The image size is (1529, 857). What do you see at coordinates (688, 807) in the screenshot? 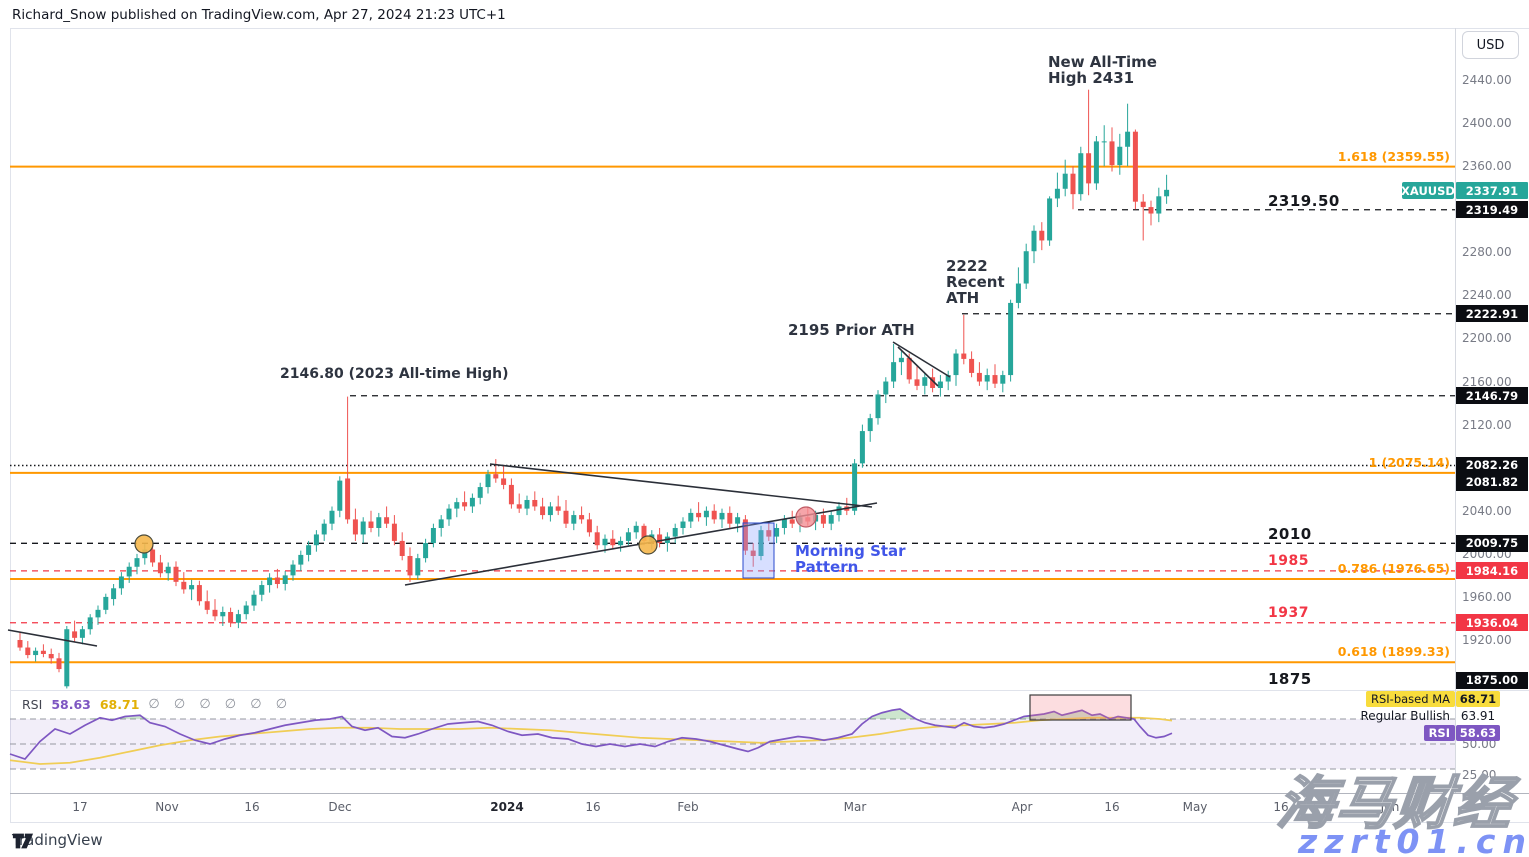
I see `time-tick-Feb: Feb` at bounding box center [688, 807].